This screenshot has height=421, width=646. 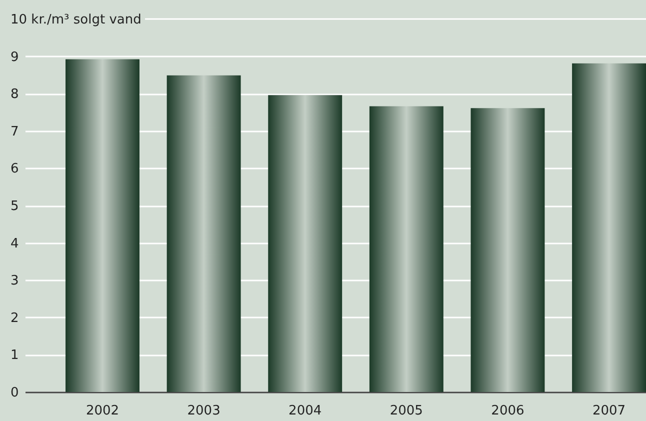 What do you see at coordinates (14, 57) in the screenshot?
I see `y-tick-label: 9` at bounding box center [14, 57].